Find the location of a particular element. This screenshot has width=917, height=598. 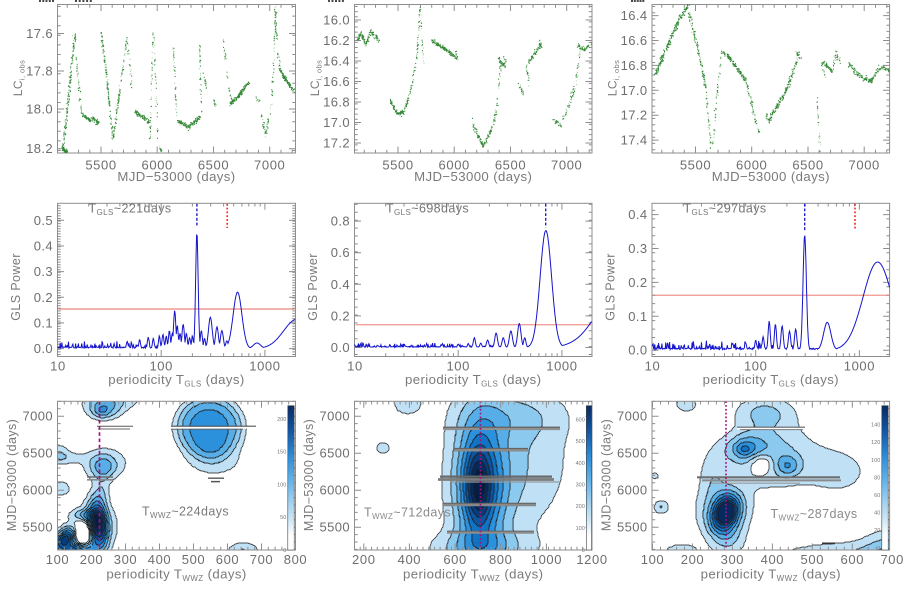

svg-text: 17.8 is located at coordinates (39, 71).